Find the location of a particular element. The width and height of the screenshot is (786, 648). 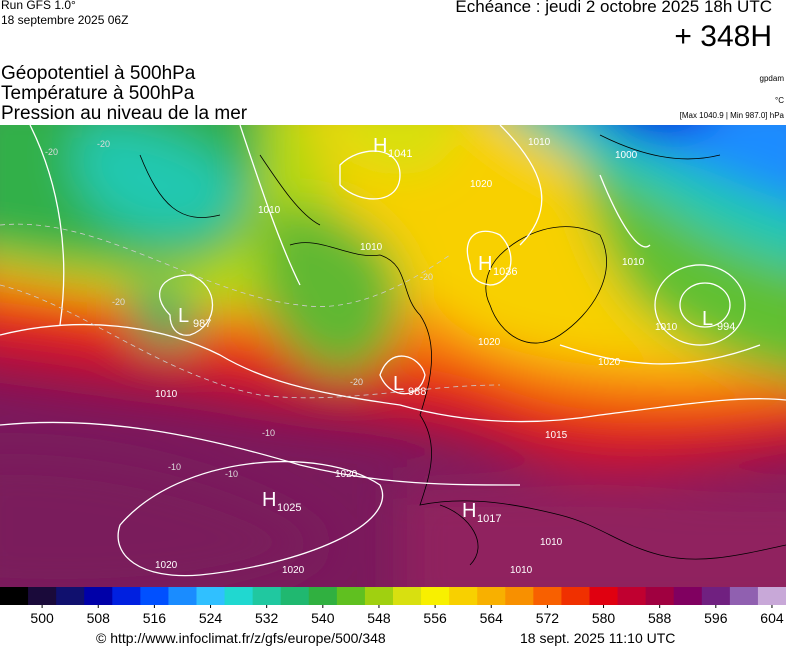

colorbar-tick-label: 604 is located at coordinates (772, 618).